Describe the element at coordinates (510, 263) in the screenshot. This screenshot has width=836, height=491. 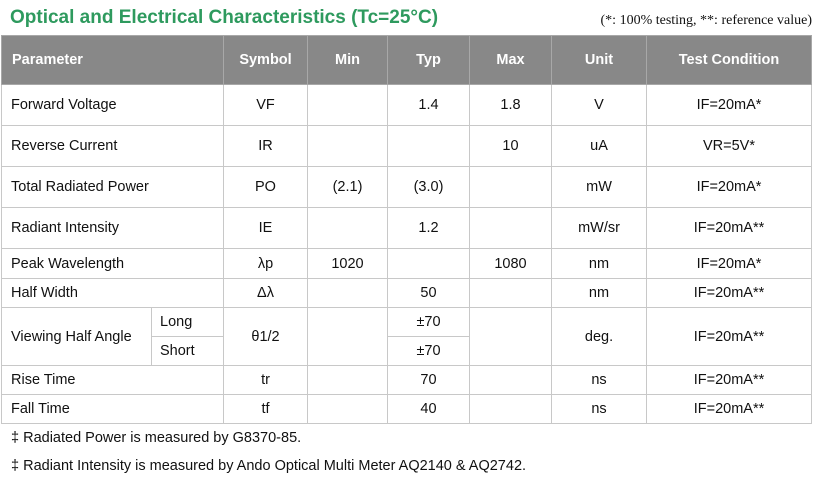
I see `cell-max: 1080` at that location.